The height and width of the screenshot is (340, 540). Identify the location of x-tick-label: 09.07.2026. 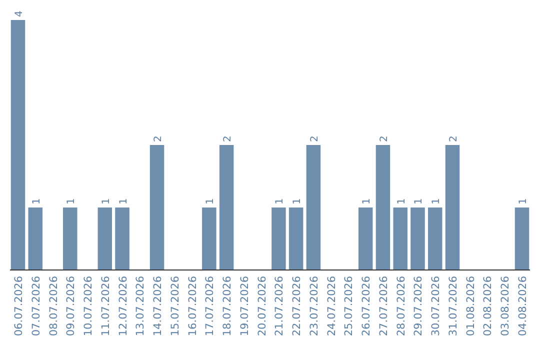
(71, 306).